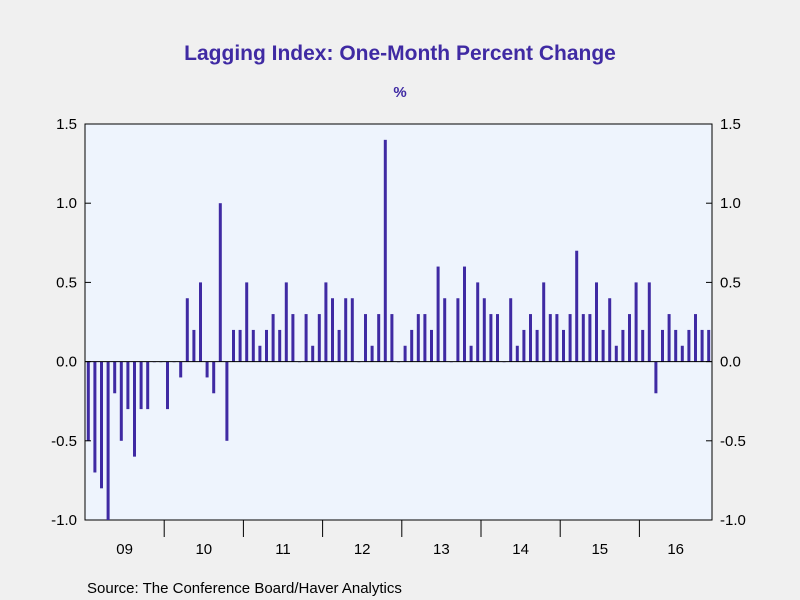 This screenshot has height=600, width=800. Describe the element at coordinates (730, 203) in the screenshot. I see `y-tick-label-right: 1.0` at that location.